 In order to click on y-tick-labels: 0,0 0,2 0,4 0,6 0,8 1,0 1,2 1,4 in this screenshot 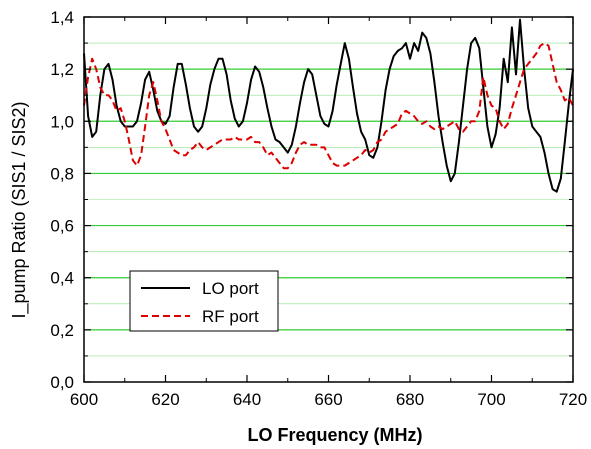, I will do `click(62, 200)`.